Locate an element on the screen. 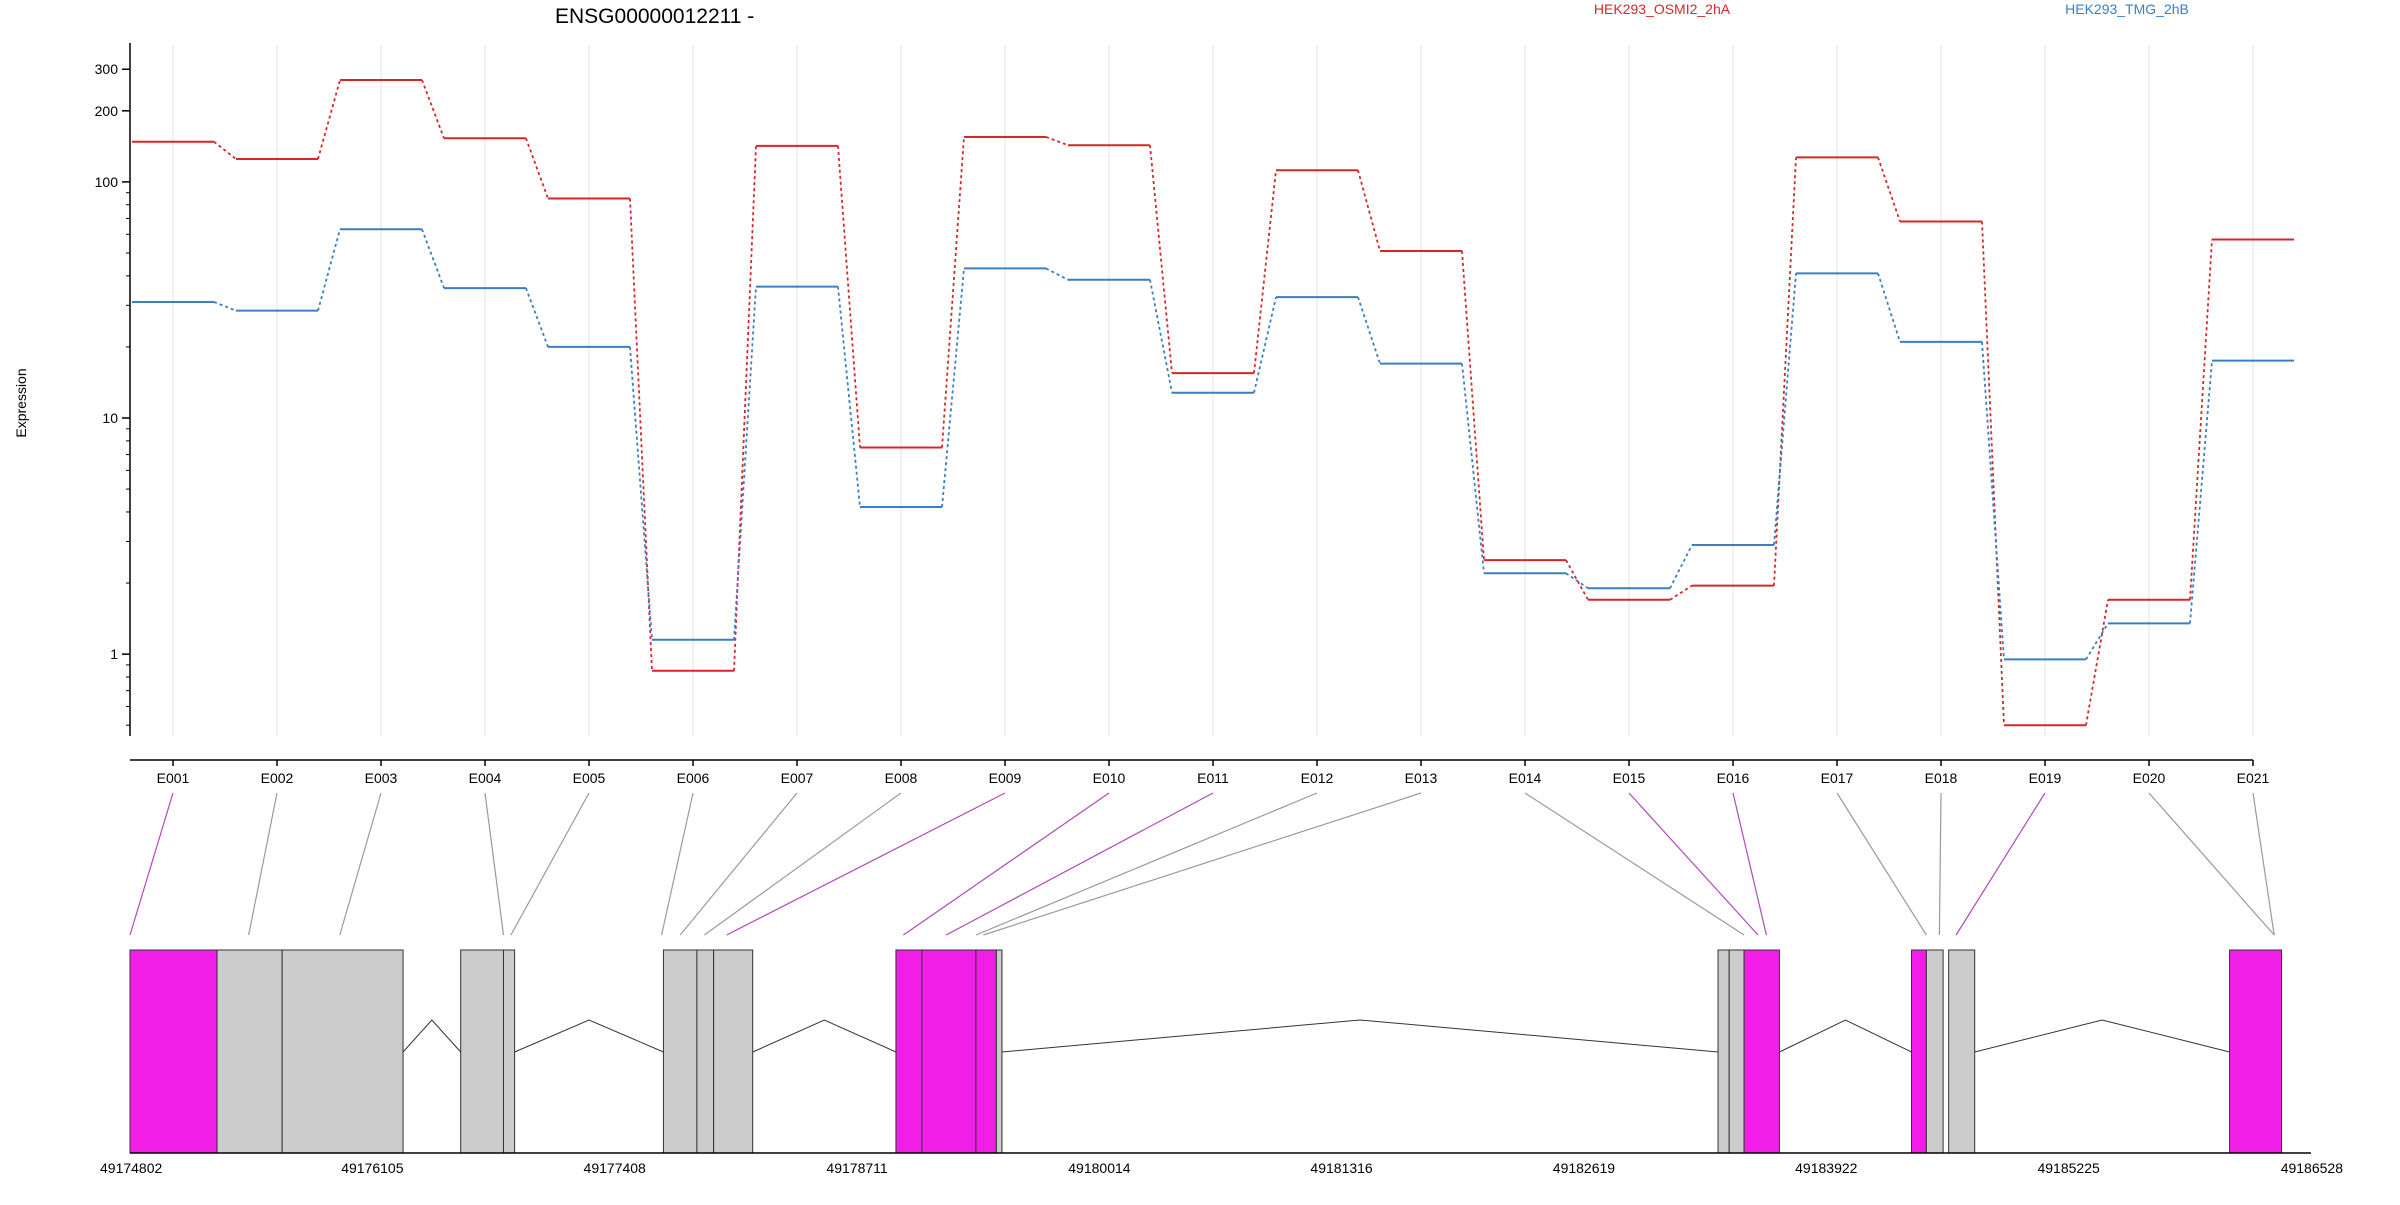 Image resolution: width=2400 pixels, height=1205 pixels. exon-block-e016 is located at coordinates (1918, 1051).